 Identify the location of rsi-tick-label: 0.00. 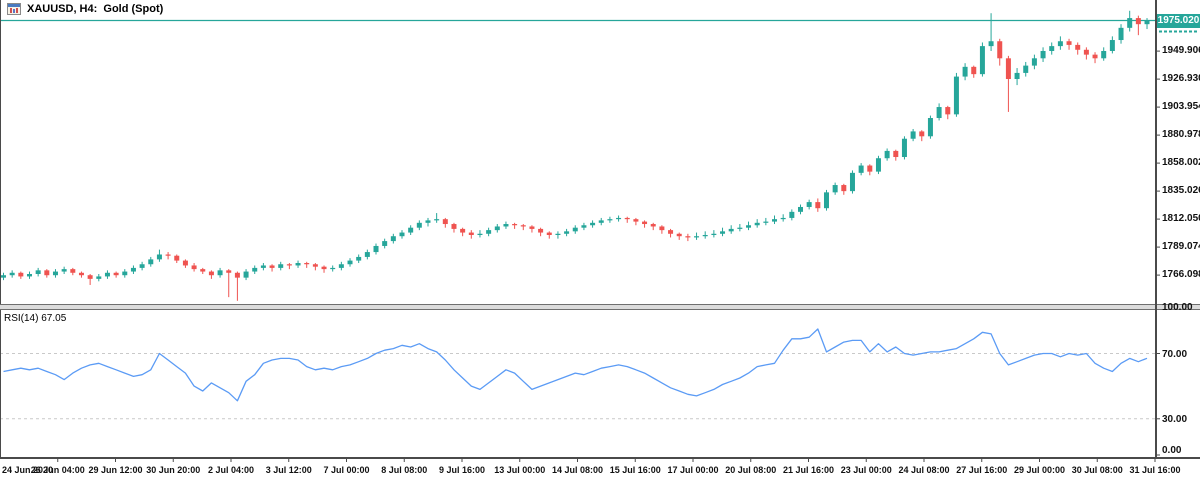
(1172, 450).